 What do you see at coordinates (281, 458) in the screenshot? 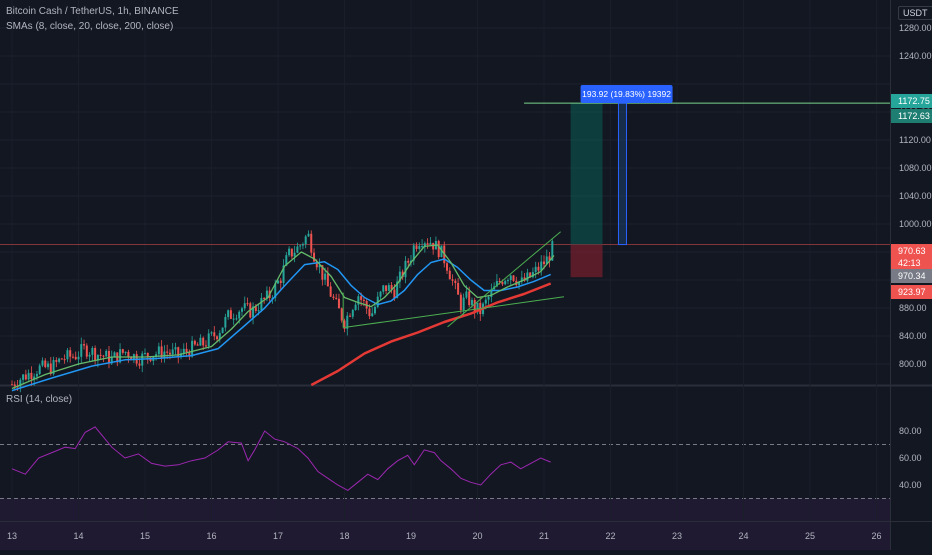
I see `rsi-line` at bounding box center [281, 458].